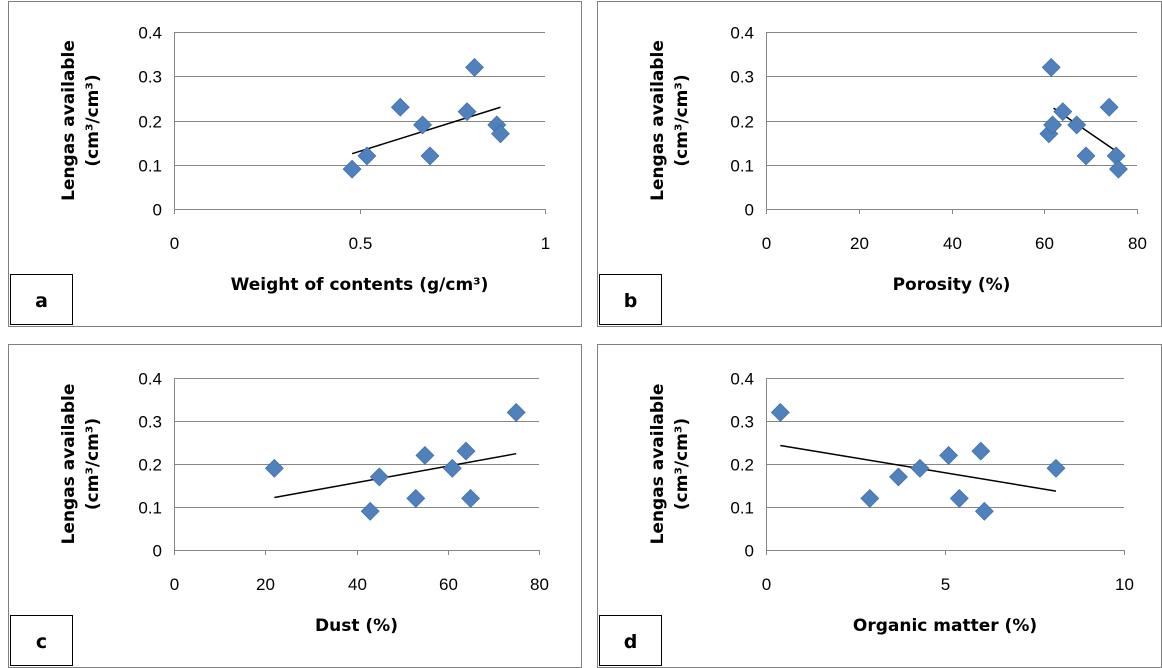  Describe the element at coordinates (545, 243) in the screenshot. I see `x-tick-label: 1` at that location.